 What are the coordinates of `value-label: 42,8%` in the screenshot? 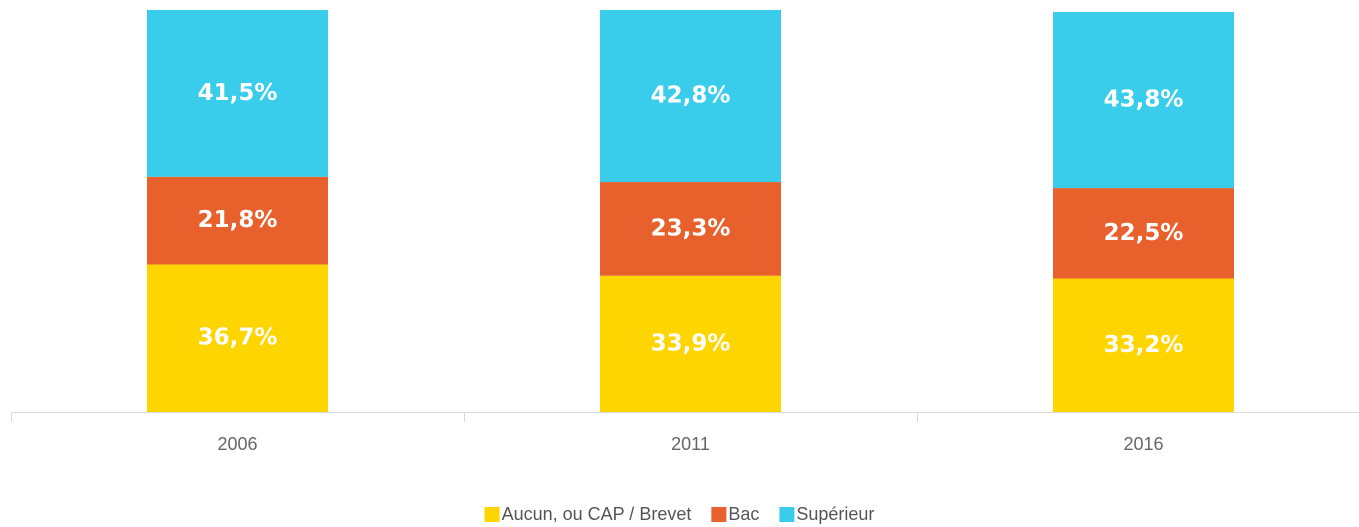 It's located at (691, 96).